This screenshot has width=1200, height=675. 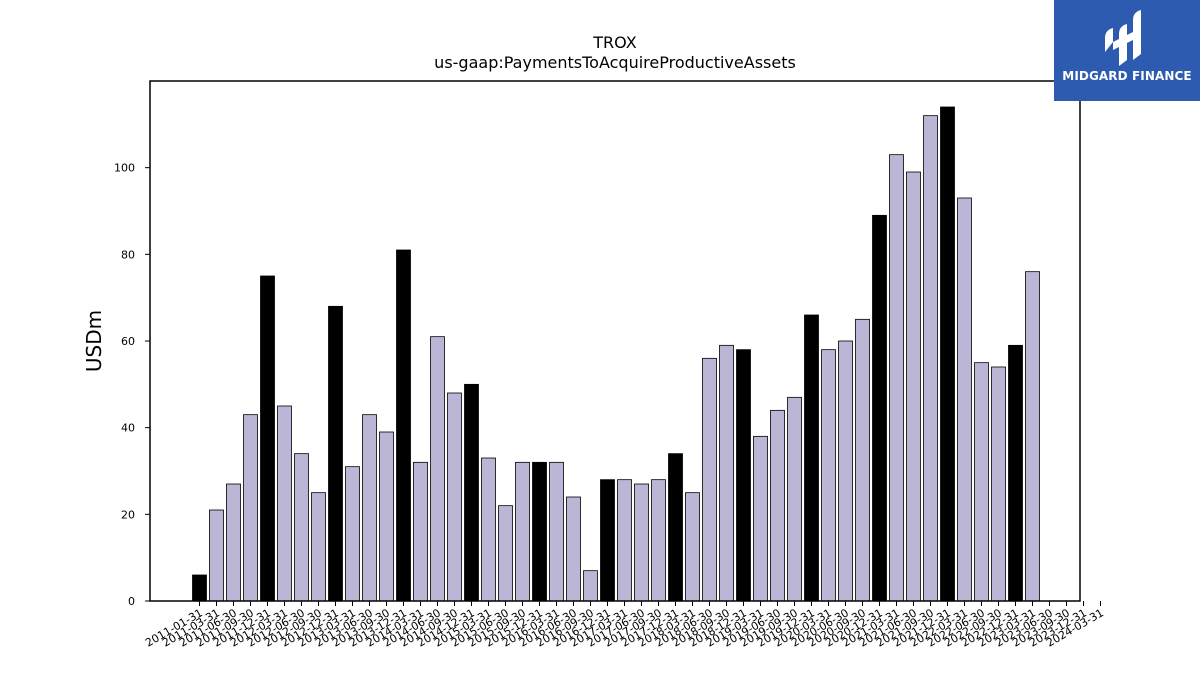 I want to click on y-tick-label: 100, so click(x=124, y=168).